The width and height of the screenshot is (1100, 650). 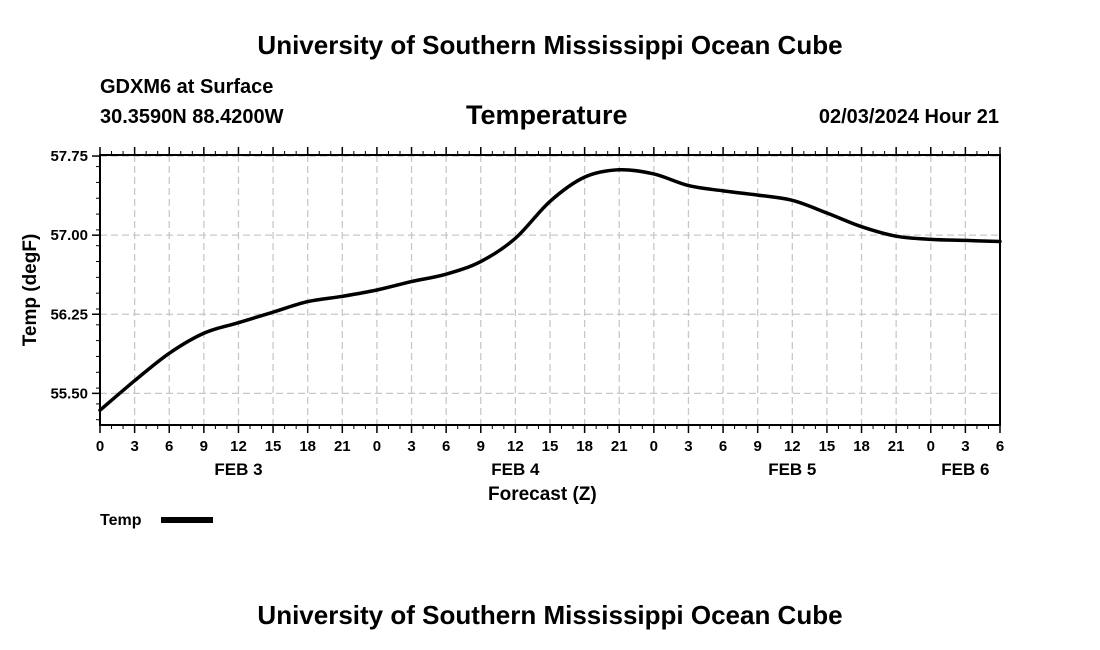 What do you see at coordinates (542, 494) in the screenshot?
I see `x-axis-label: Forecast (Z)` at bounding box center [542, 494].